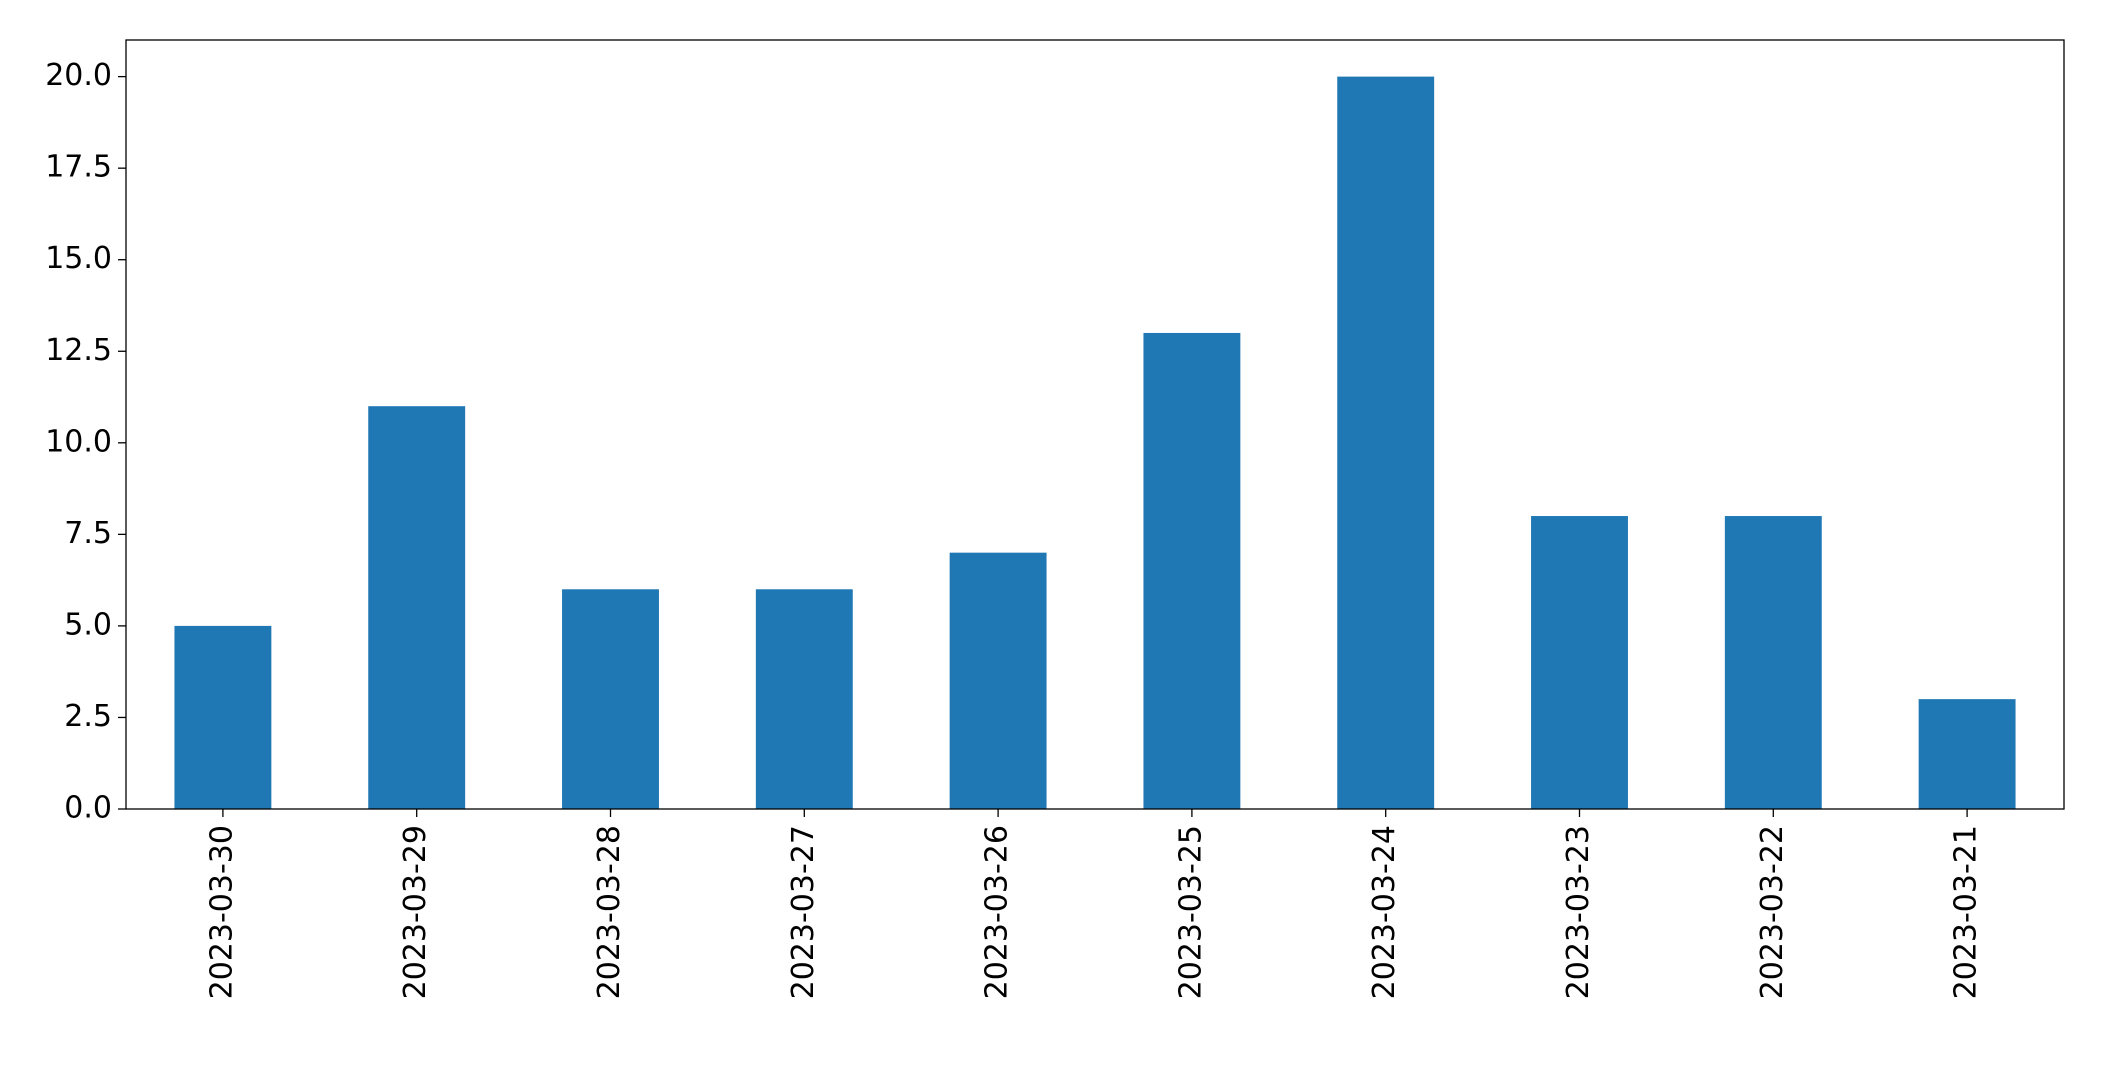 This screenshot has width=2104, height=1065. Describe the element at coordinates (78, 258) in the screenshot. I see `y-tick-label: 15.0` at that location.